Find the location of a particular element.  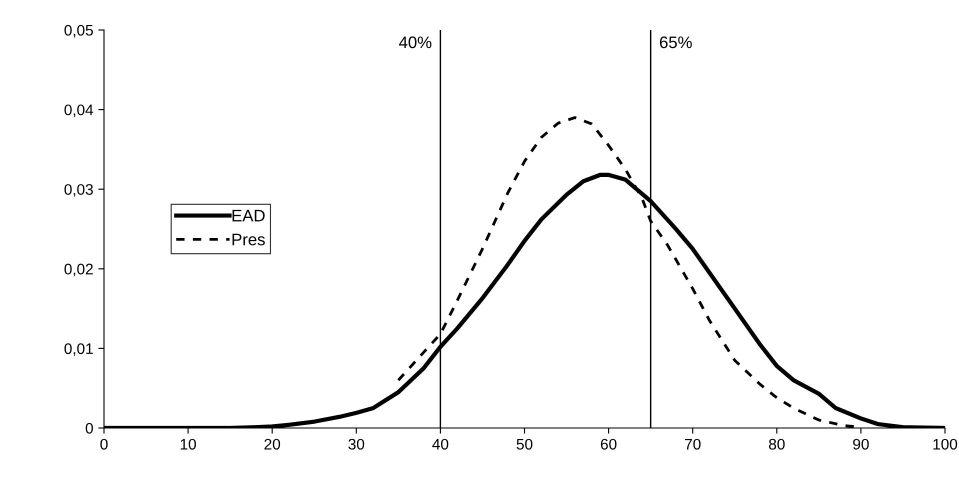

y-tick-label: 0,04 is located at coordinates (79, 111).